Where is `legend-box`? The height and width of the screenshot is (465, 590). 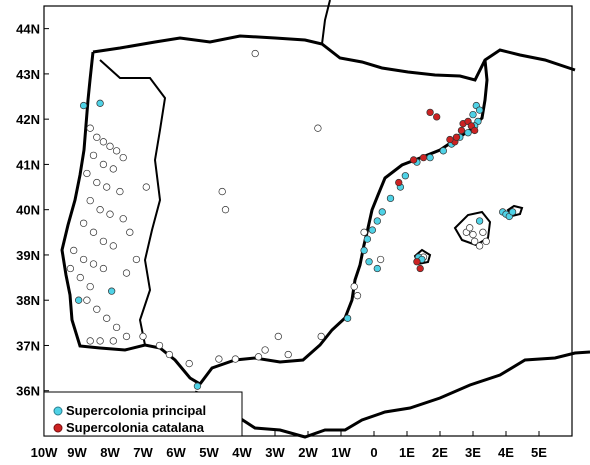 legend-box is located at coordinates (143, 414).